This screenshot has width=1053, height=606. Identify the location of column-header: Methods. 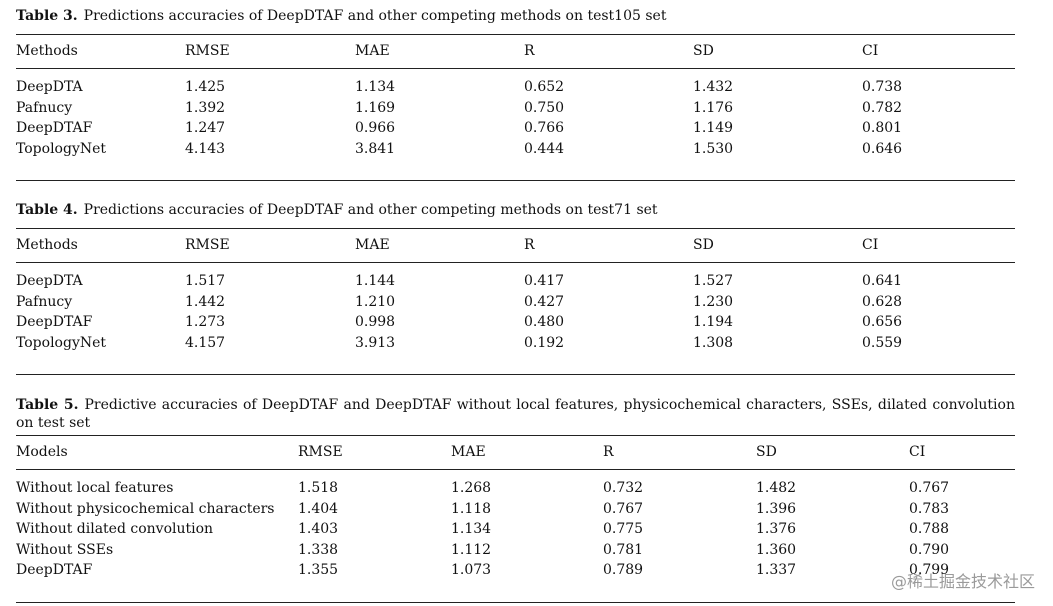
(47, 245).